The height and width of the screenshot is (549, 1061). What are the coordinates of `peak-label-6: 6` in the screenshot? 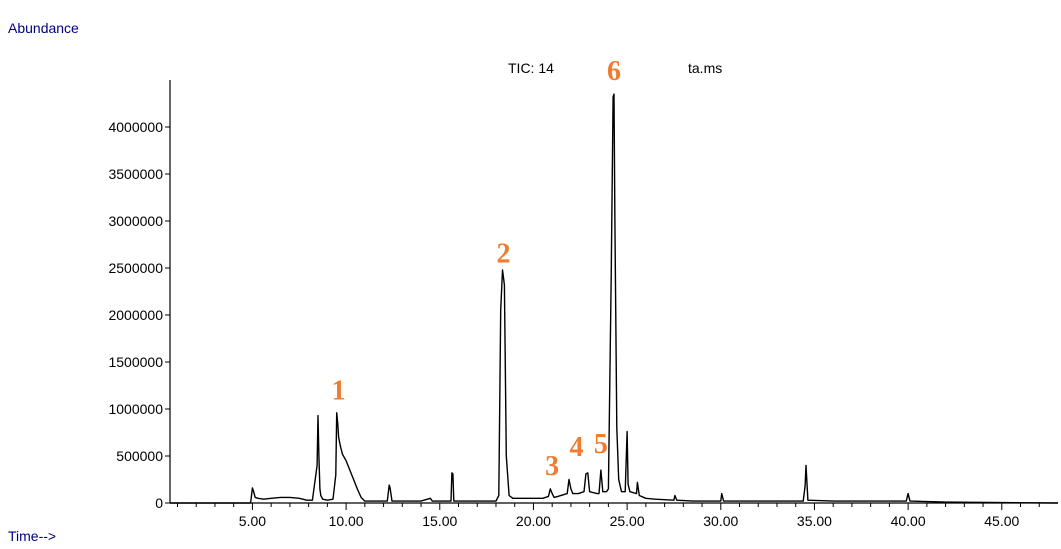 It's located at (614, 71).